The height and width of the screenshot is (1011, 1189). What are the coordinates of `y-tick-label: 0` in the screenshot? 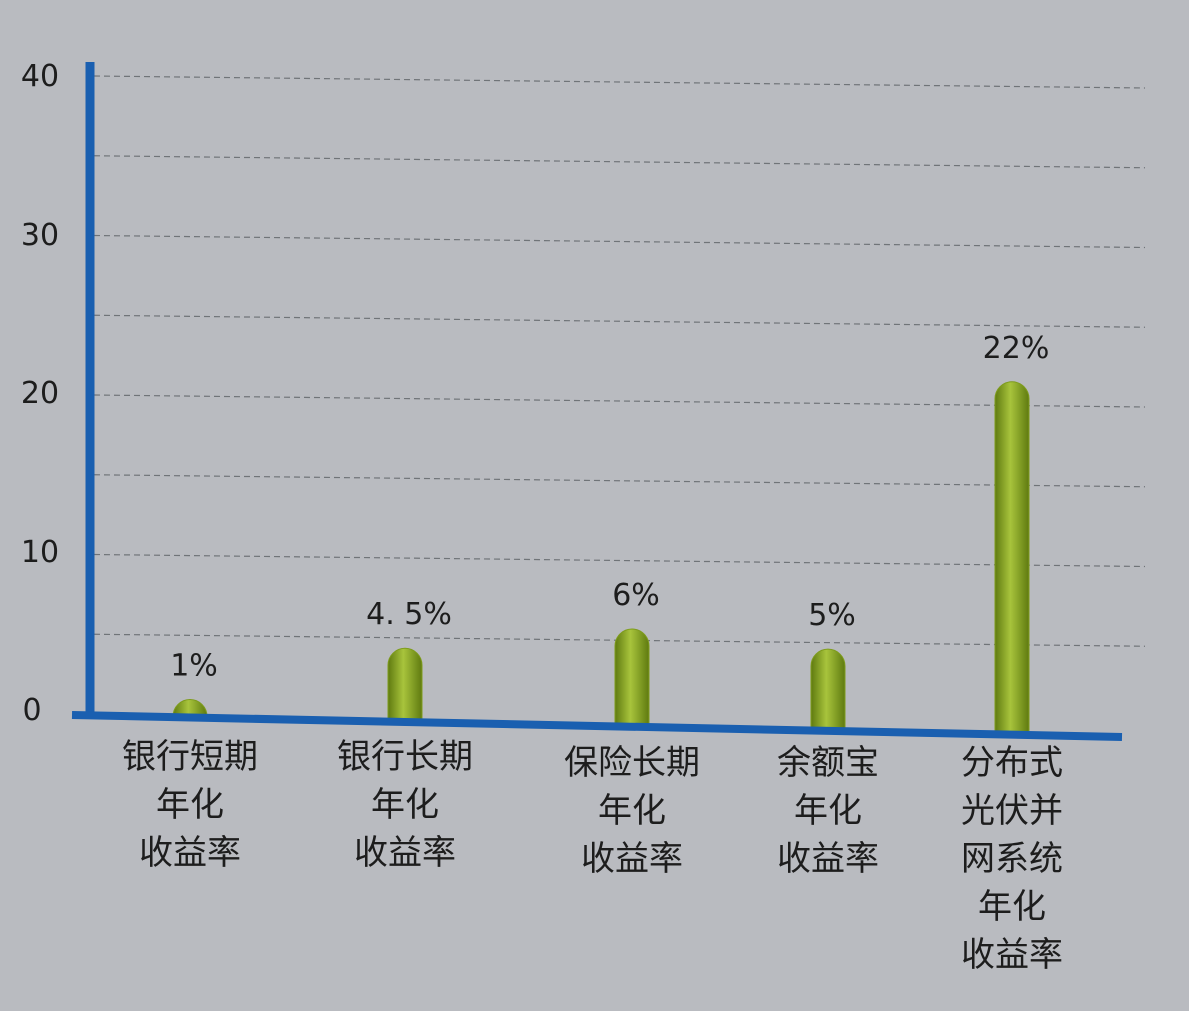 It's located at (31, 710).